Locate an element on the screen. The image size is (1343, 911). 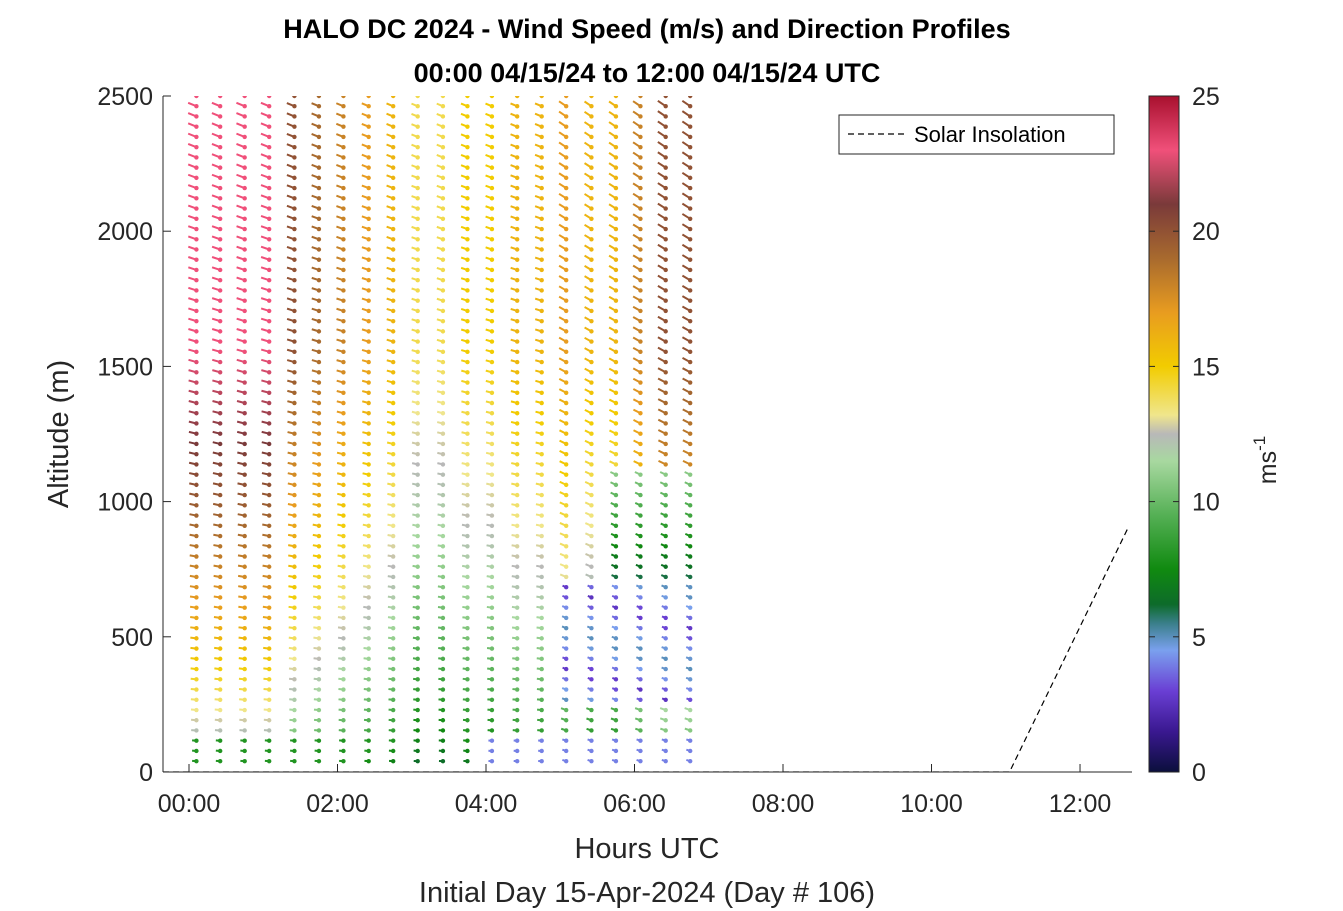
y-tick-label: 1500 is located at coordinates (125, 367).